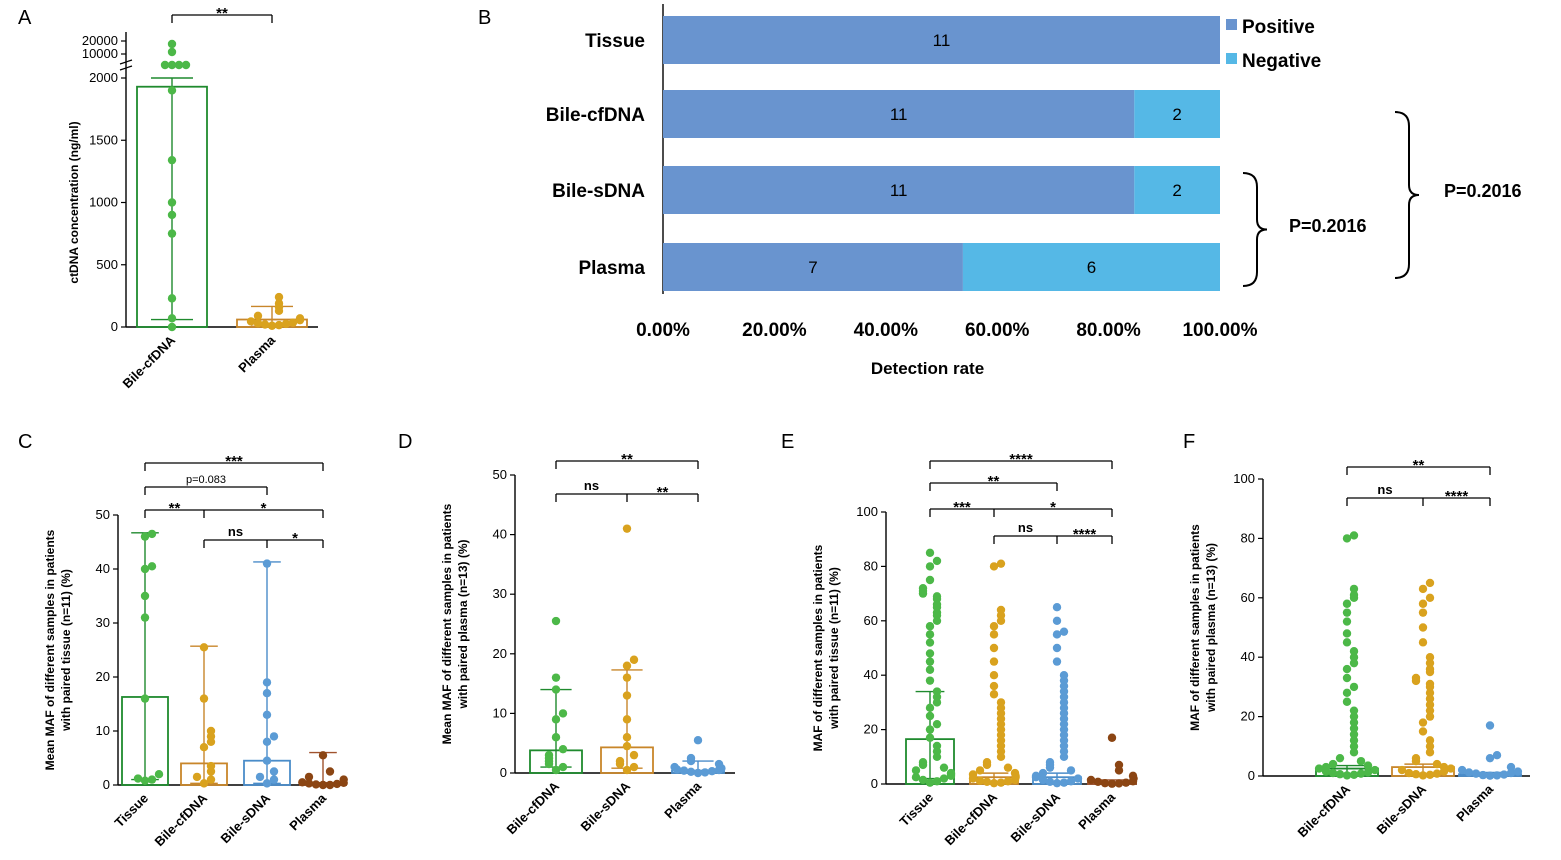  I want to click on y-tick-label: 30, so click(500, 593).